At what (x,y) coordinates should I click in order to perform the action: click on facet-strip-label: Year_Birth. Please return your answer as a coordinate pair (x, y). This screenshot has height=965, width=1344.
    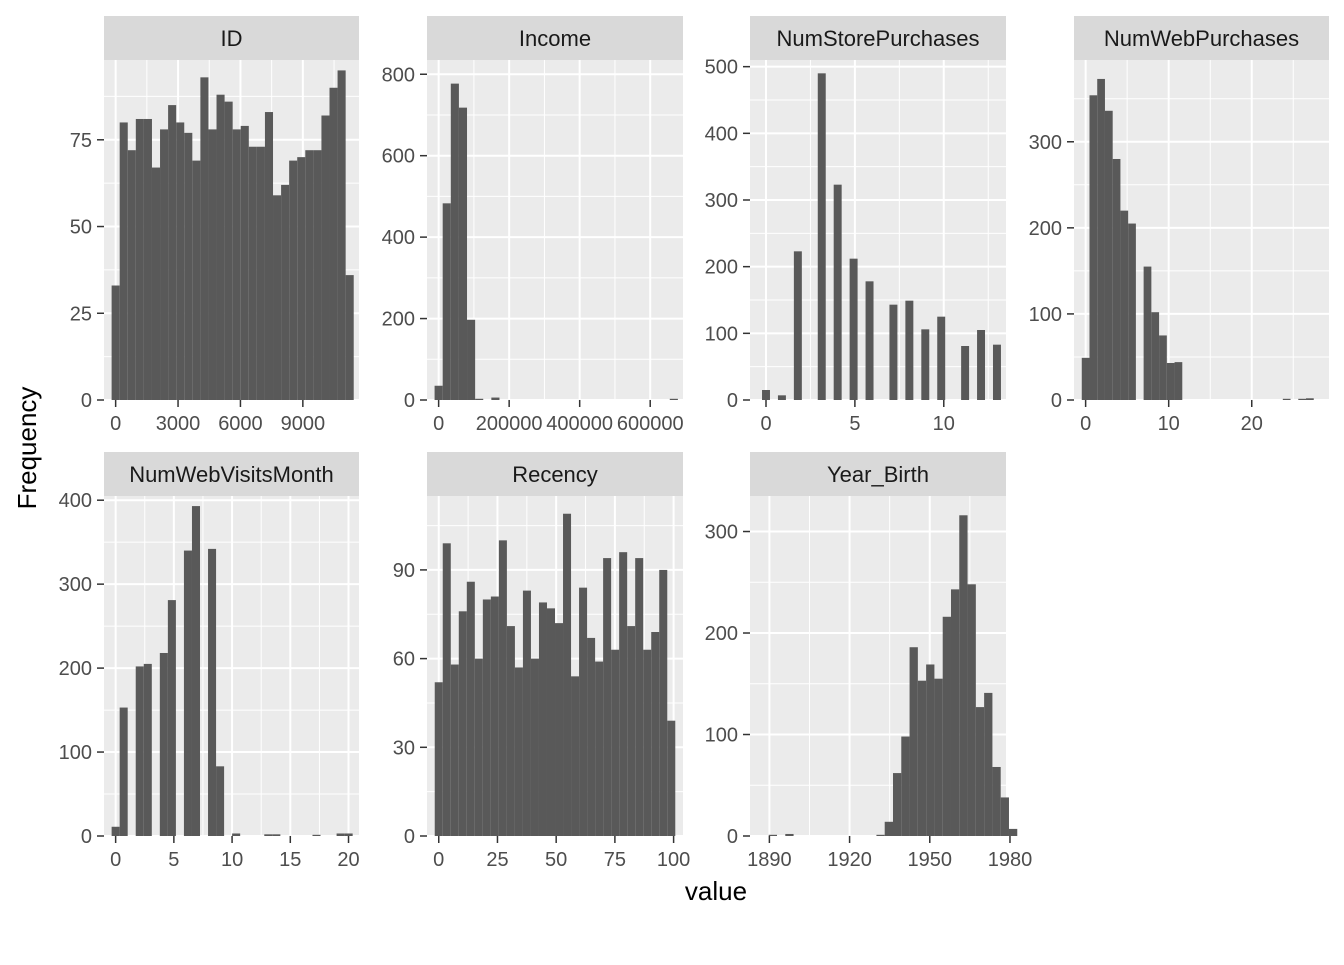
    Looking at the image, I should click on (878, 474).